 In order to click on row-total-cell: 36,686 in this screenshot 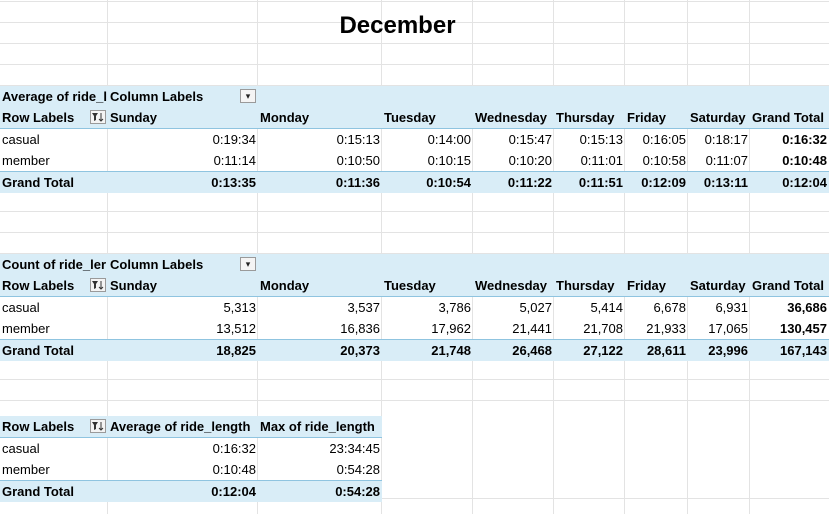, I will do `click(807, 307)`.